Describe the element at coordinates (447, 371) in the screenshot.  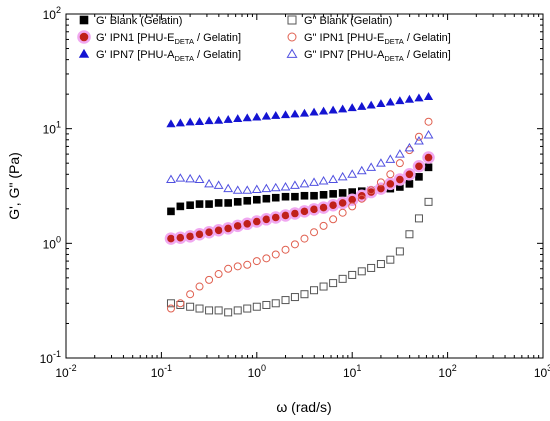
I see `x-tick-label: 10²` at that location.